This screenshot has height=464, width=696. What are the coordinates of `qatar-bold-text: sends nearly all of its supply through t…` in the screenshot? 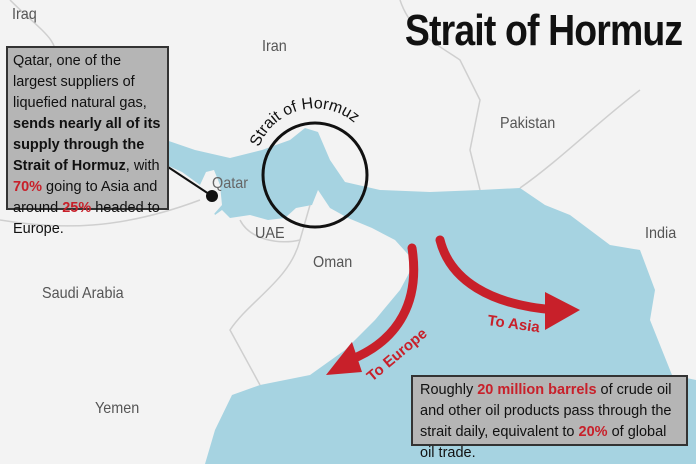 It's located at (87, 145).